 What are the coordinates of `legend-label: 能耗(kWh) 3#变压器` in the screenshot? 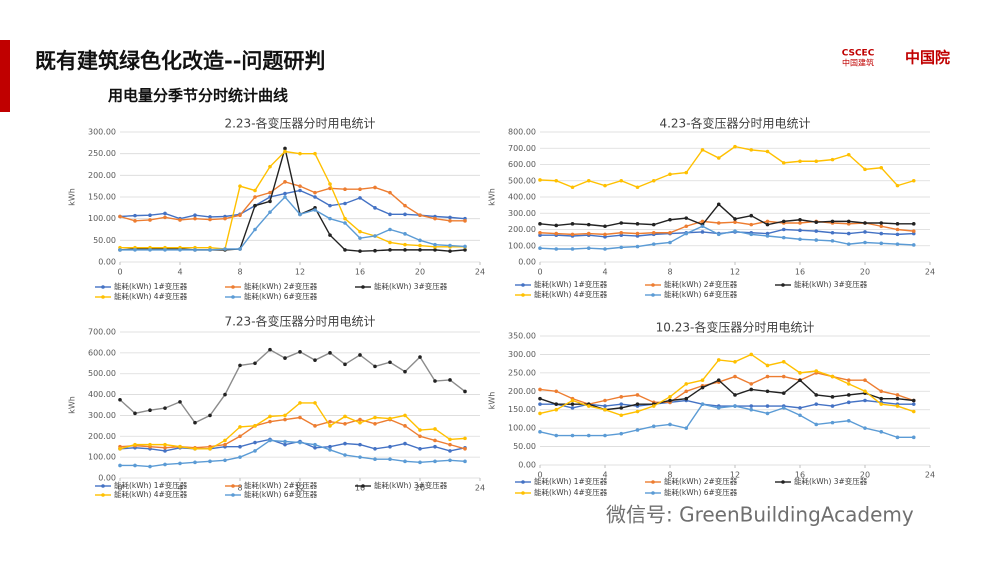 It's located at (411, 485).